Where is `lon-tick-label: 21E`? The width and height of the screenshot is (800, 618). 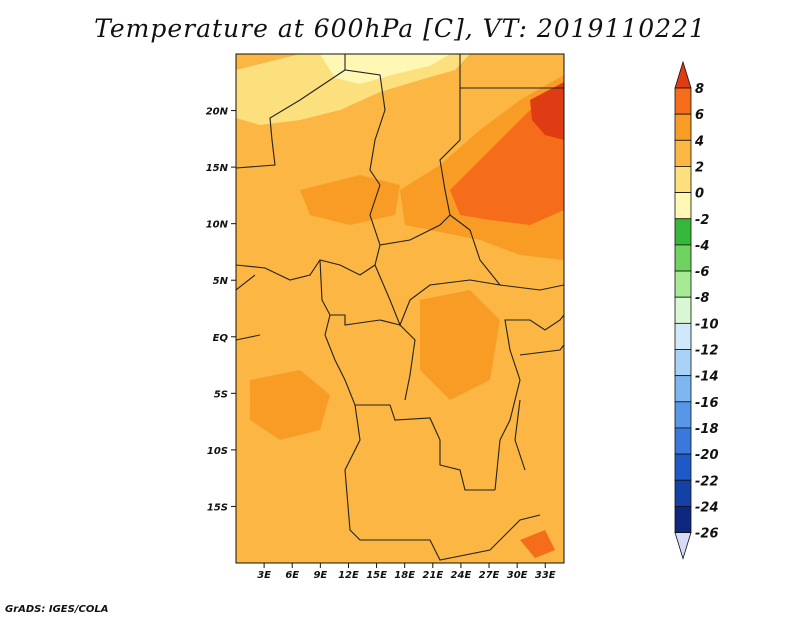
lon-tick-label: 21E is located at coordinates (432, 575).